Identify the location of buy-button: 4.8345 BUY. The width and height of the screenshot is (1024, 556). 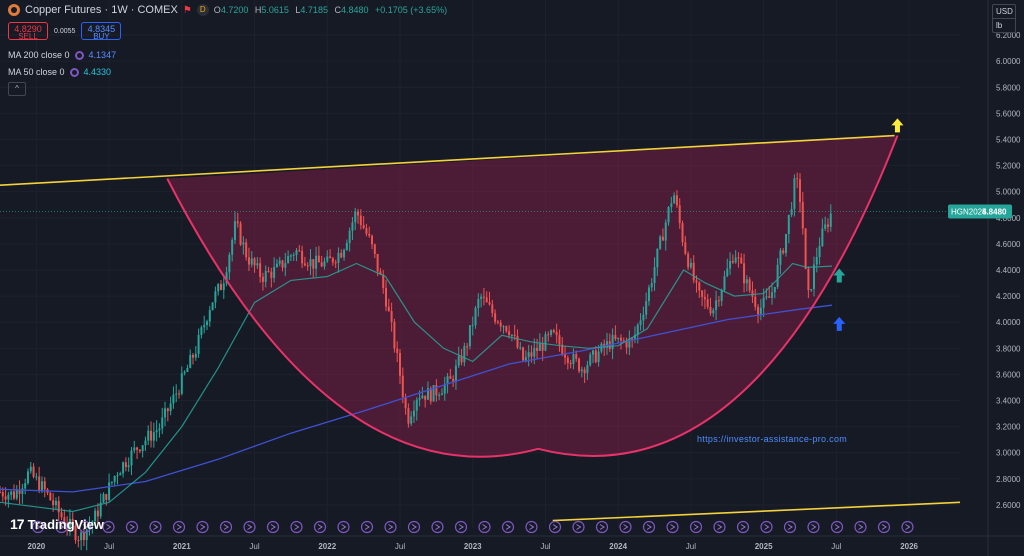
(101, 31).